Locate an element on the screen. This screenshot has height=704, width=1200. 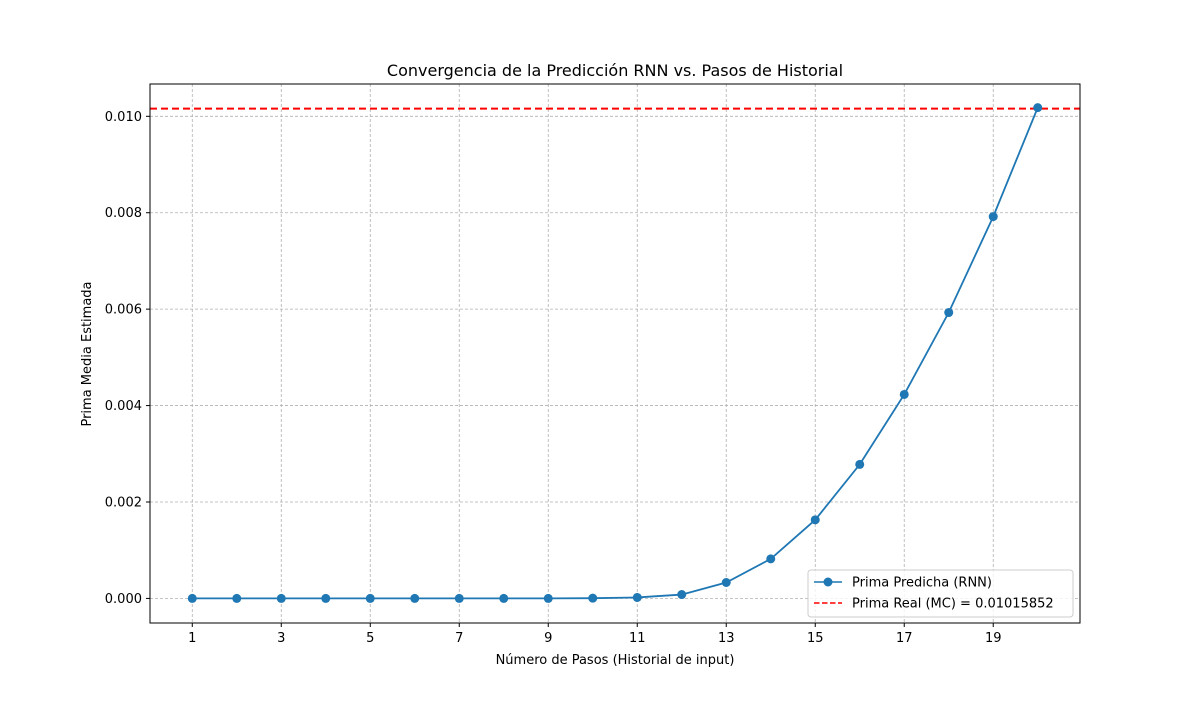
legend-marker-predicted is located at coordinates (828, 582).